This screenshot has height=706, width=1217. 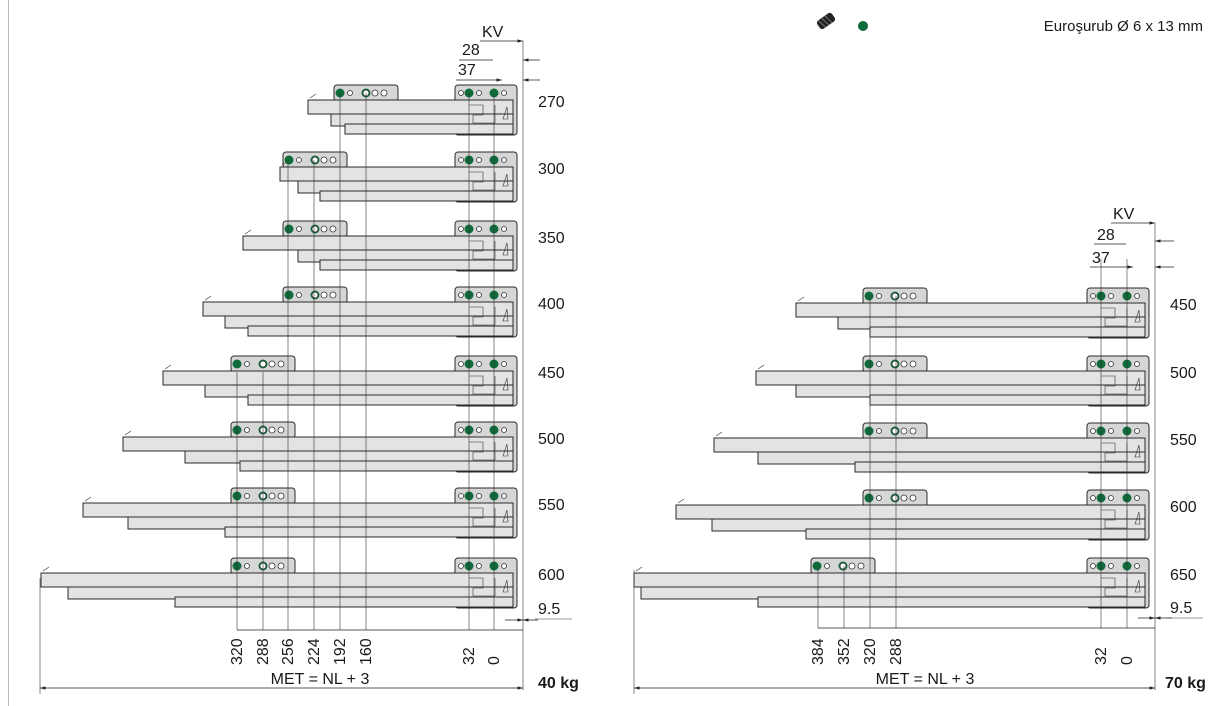 What do you see at coordinates (340, 651) in the screenshot?
I see `bottom-dim-label: 192` at bounding box center [340, 651].